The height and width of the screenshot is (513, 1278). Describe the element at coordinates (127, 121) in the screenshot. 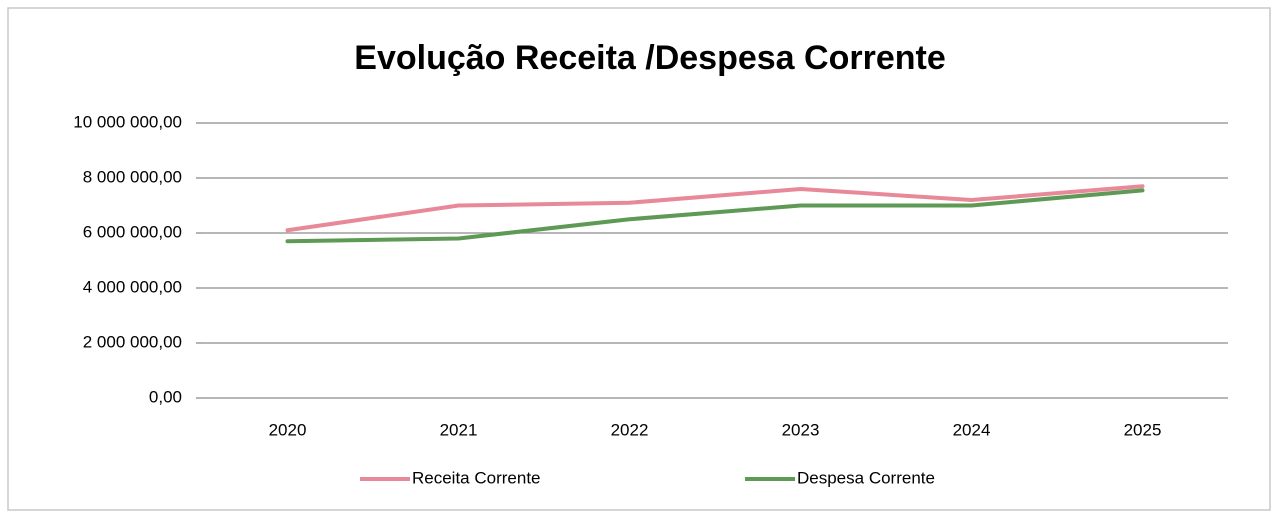

I see `y-tick-label: 10 000 000,00` at that location.